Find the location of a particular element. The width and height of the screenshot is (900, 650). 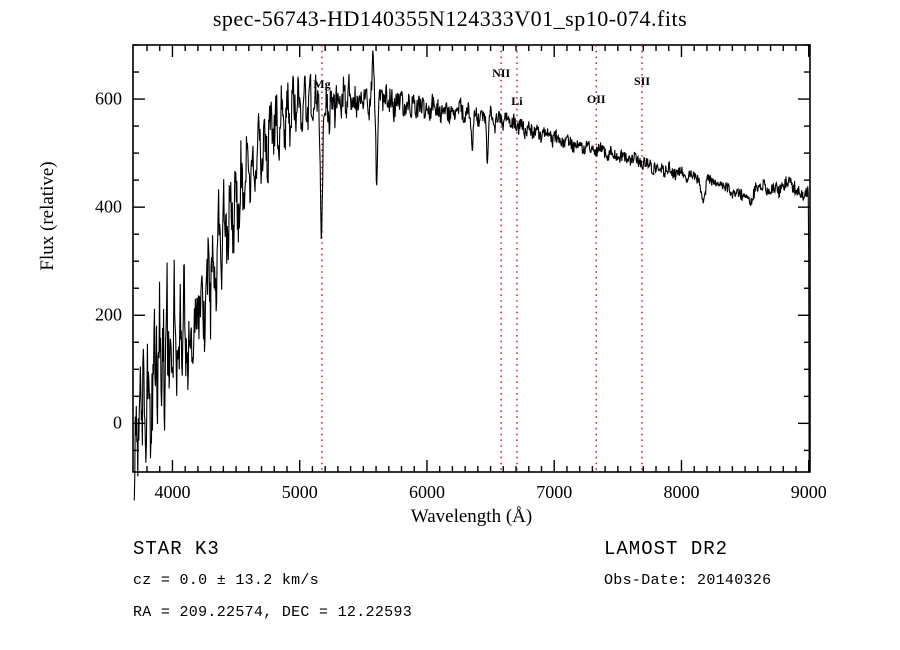

spectral-line-label: Li is located at coordinates (517, 101).